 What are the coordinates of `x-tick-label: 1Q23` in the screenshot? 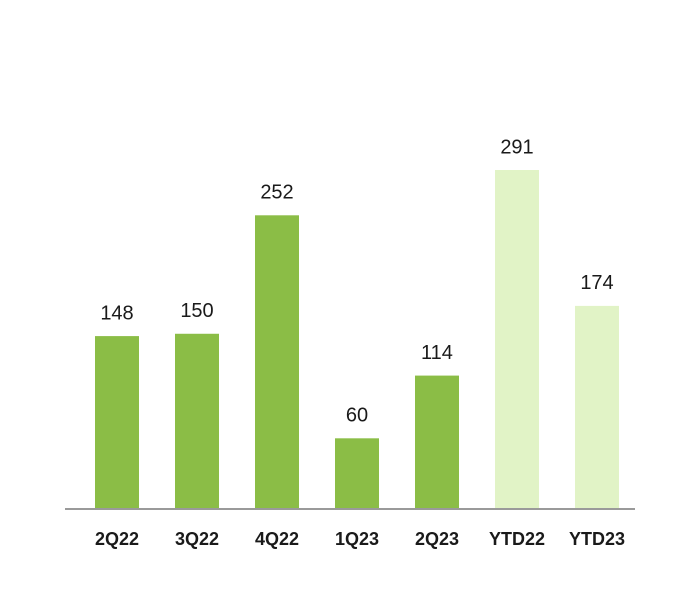 It's located at (357, 539).